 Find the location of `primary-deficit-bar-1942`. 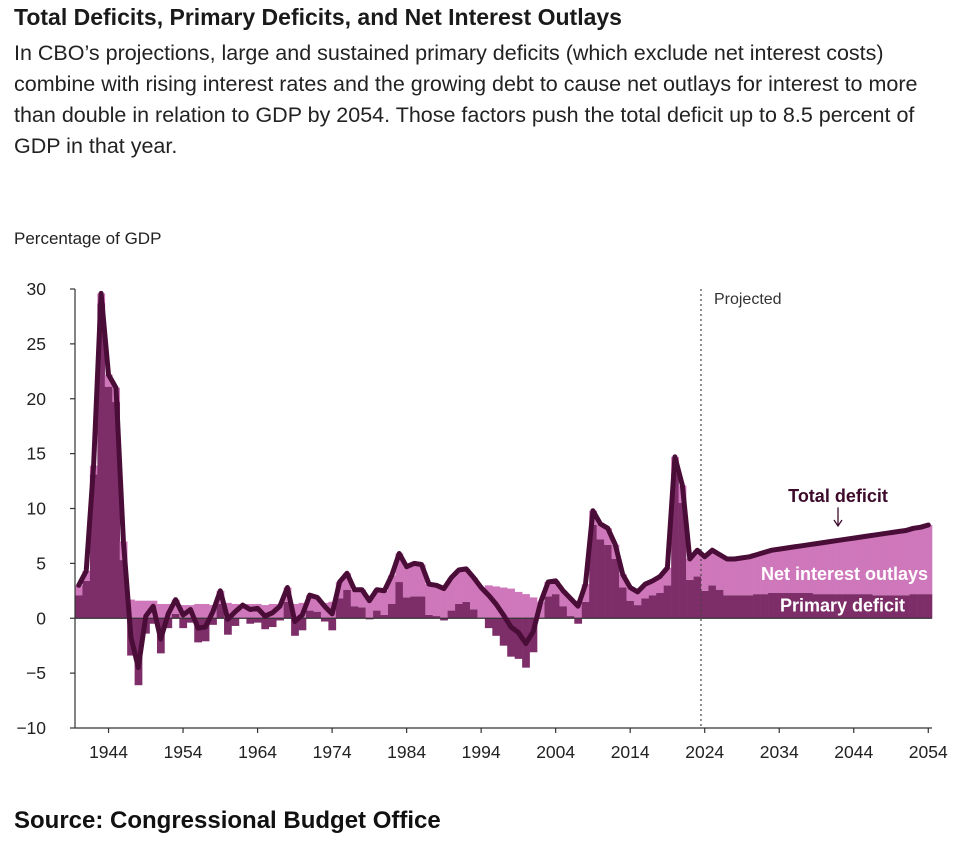

primary-deficit-bar-1942 is located at coordinates (93, 546).